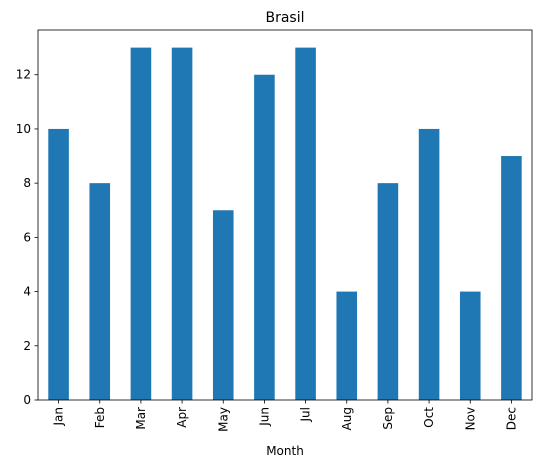 This screenshot has height=472, width=543. I want to click on bar-dec, so click(511, 278).